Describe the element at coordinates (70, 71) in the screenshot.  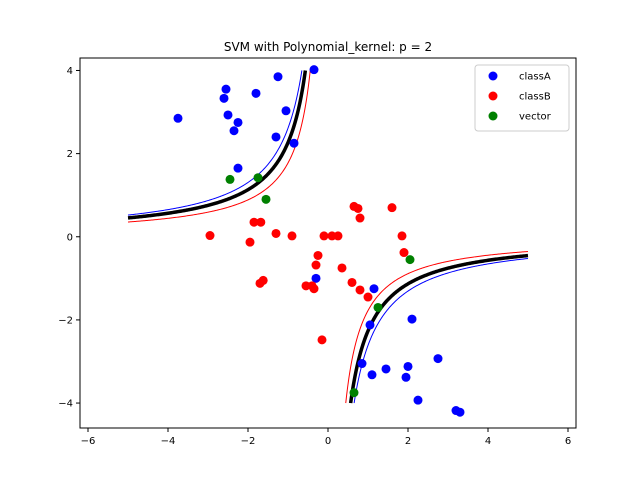
I see `y-tick-label: 4` at that location.